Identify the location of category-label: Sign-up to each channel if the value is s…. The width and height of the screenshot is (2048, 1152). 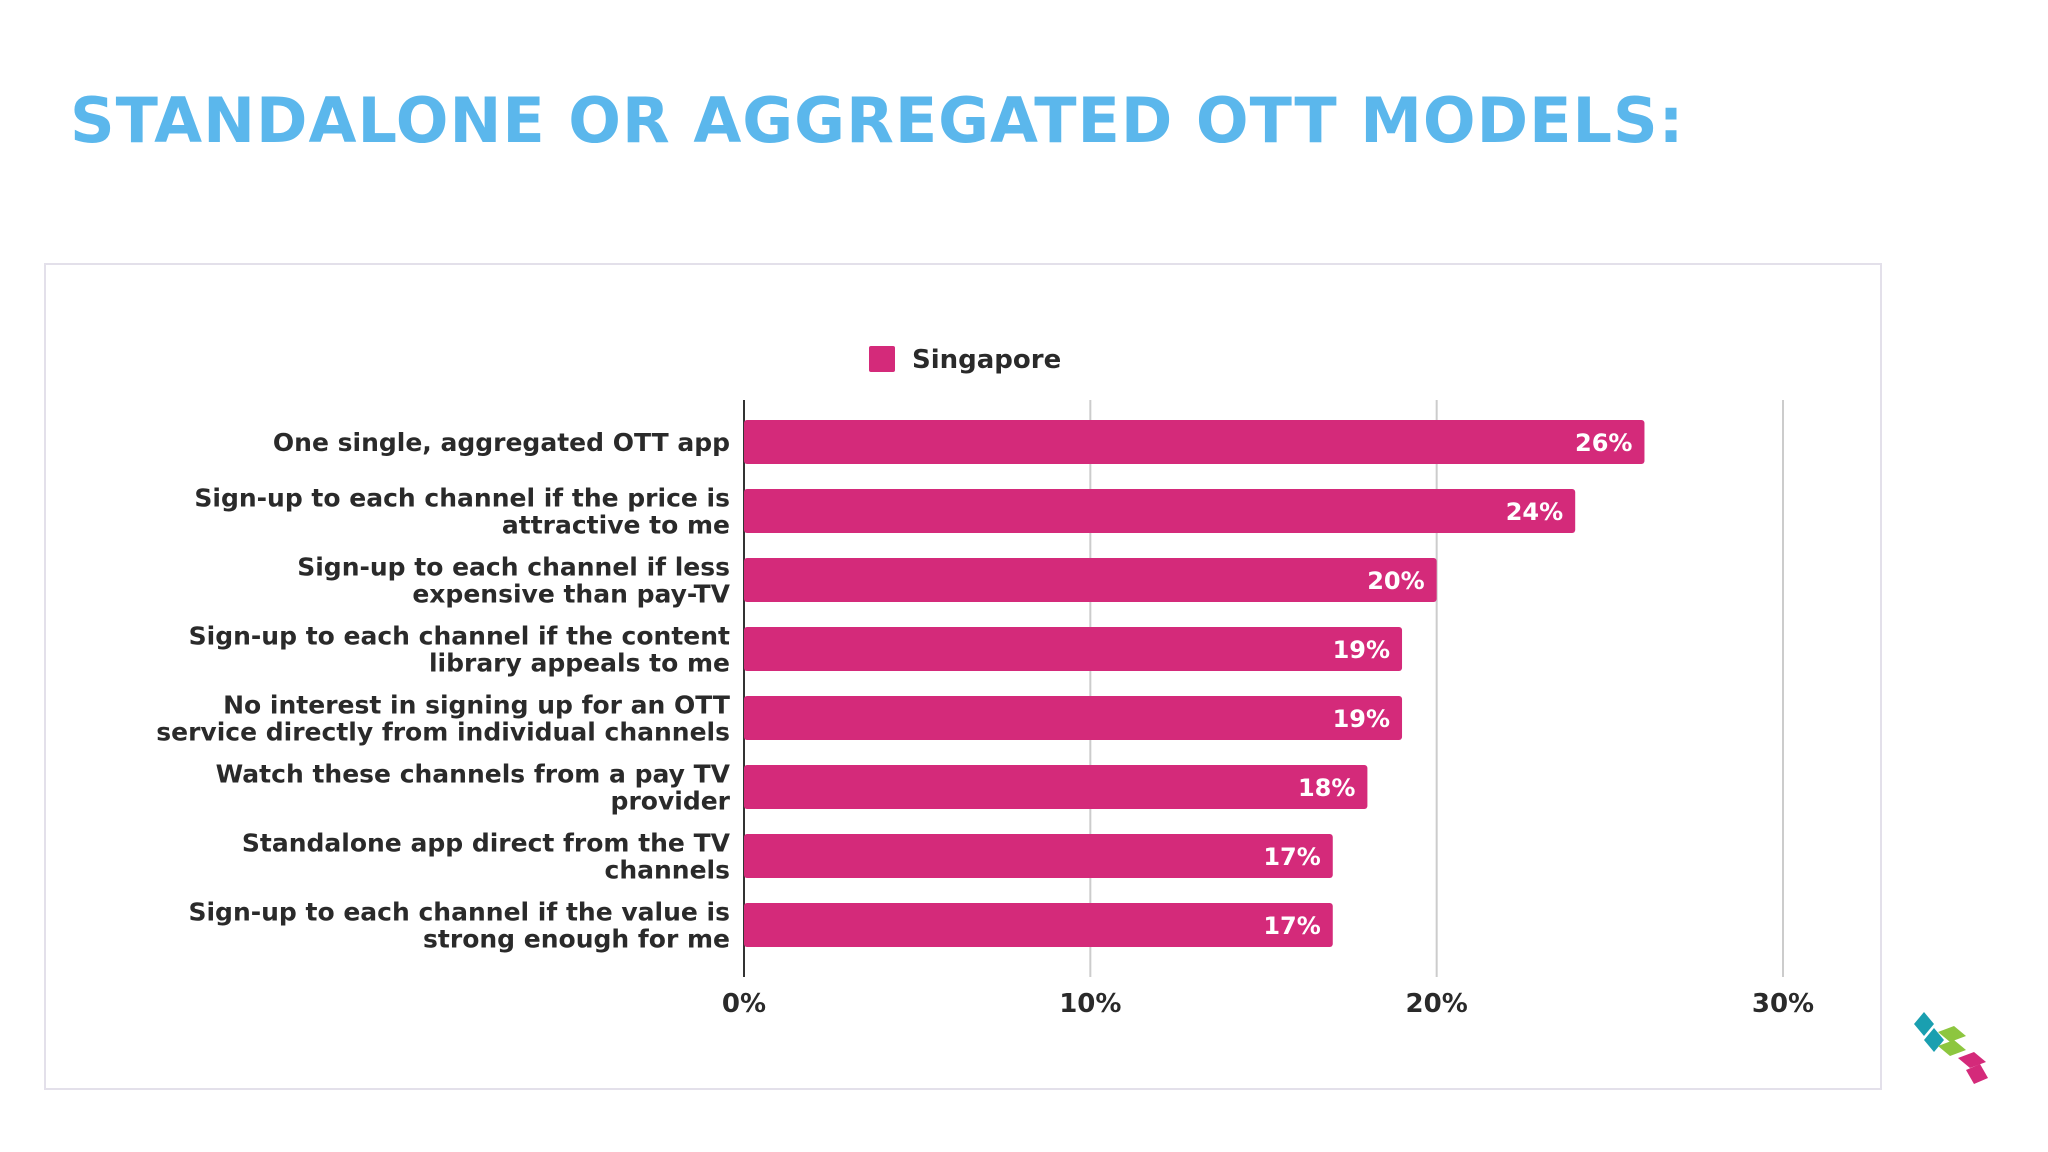
(459, 926).